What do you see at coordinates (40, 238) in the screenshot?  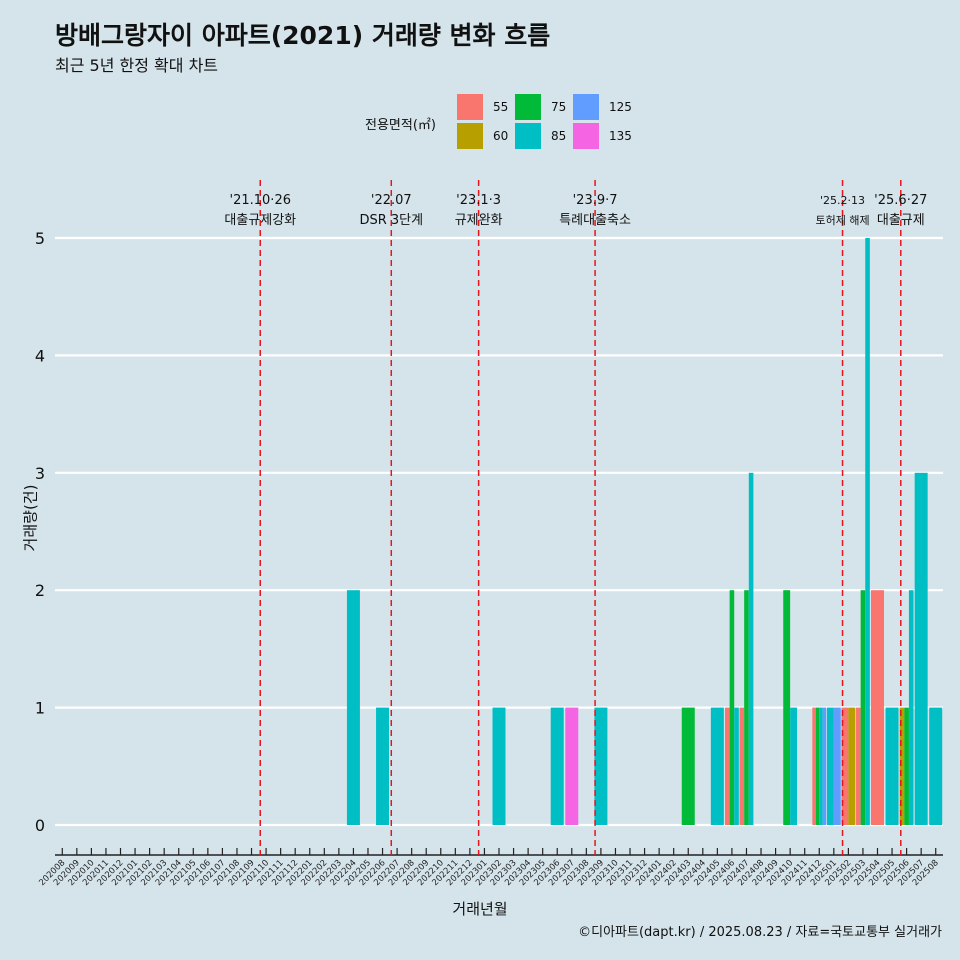 I see `y-tick-label: 5` at bounding box center [40, 238].